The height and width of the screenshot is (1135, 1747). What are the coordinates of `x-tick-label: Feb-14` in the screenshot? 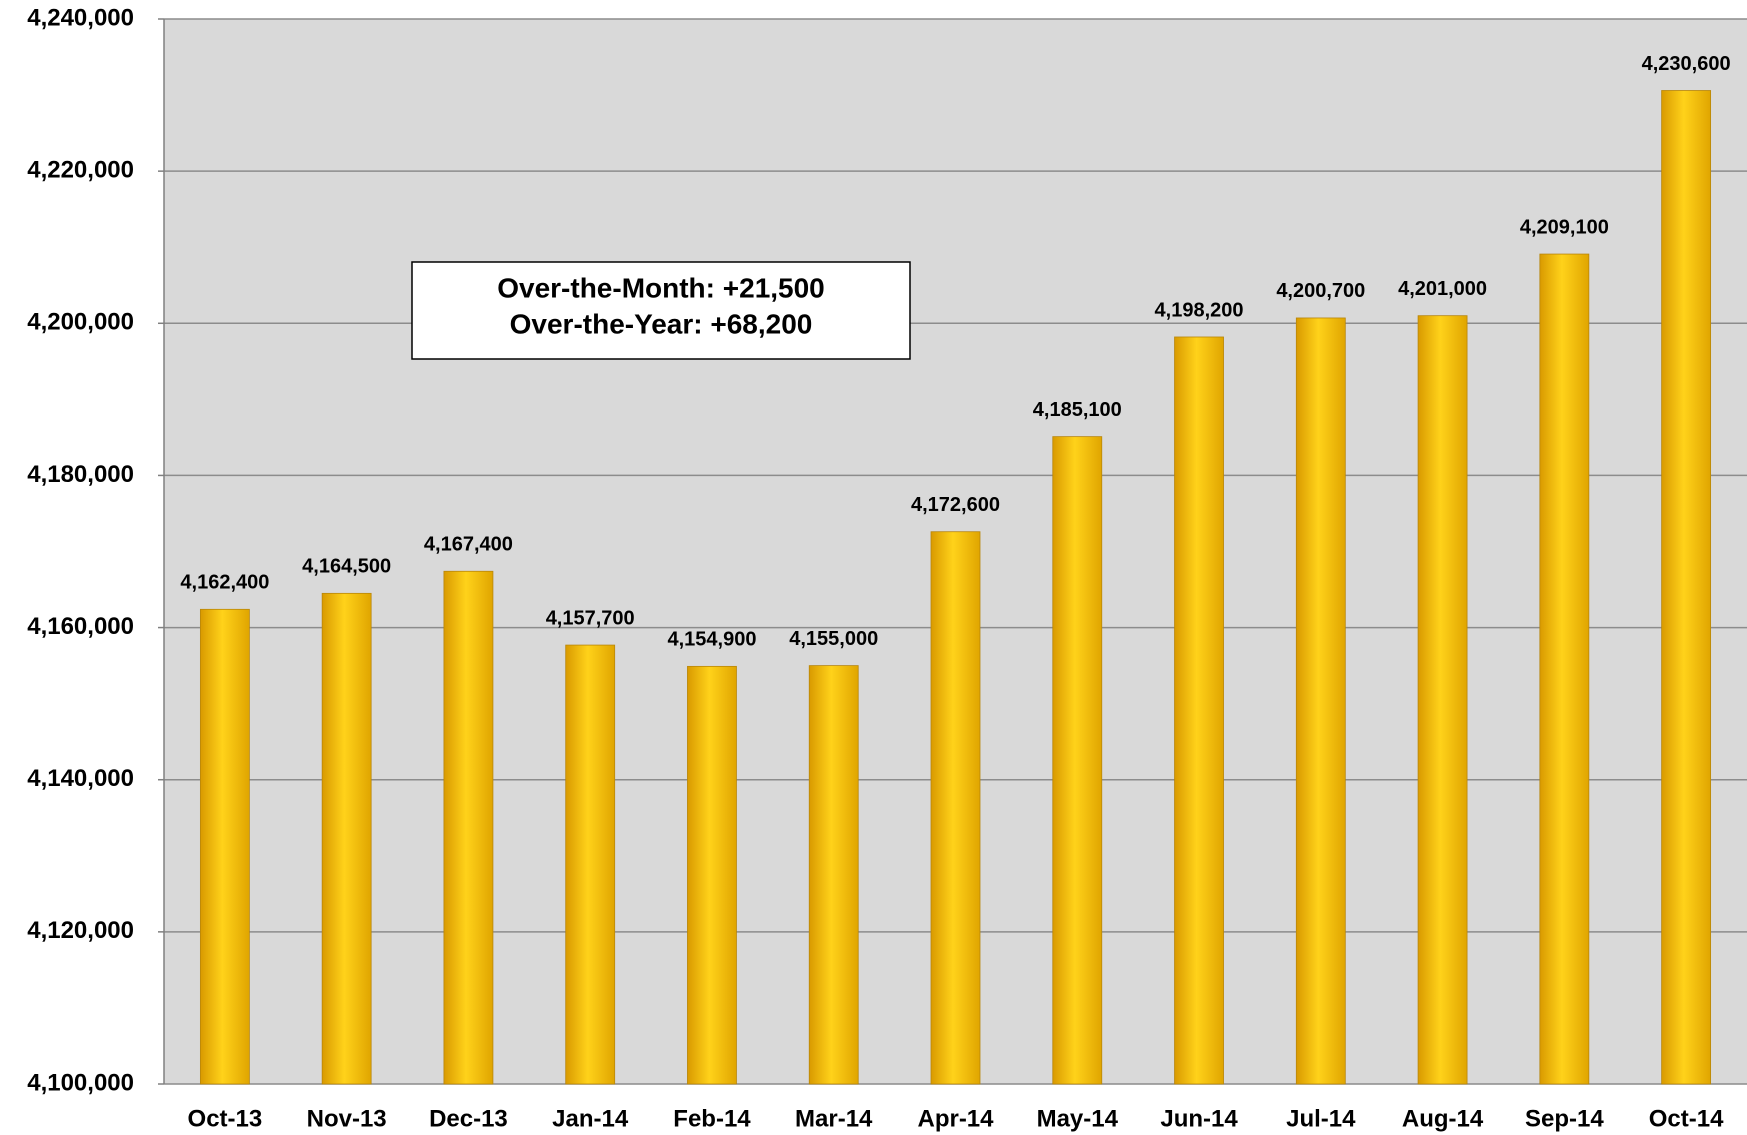 It's located at (712, 1118).